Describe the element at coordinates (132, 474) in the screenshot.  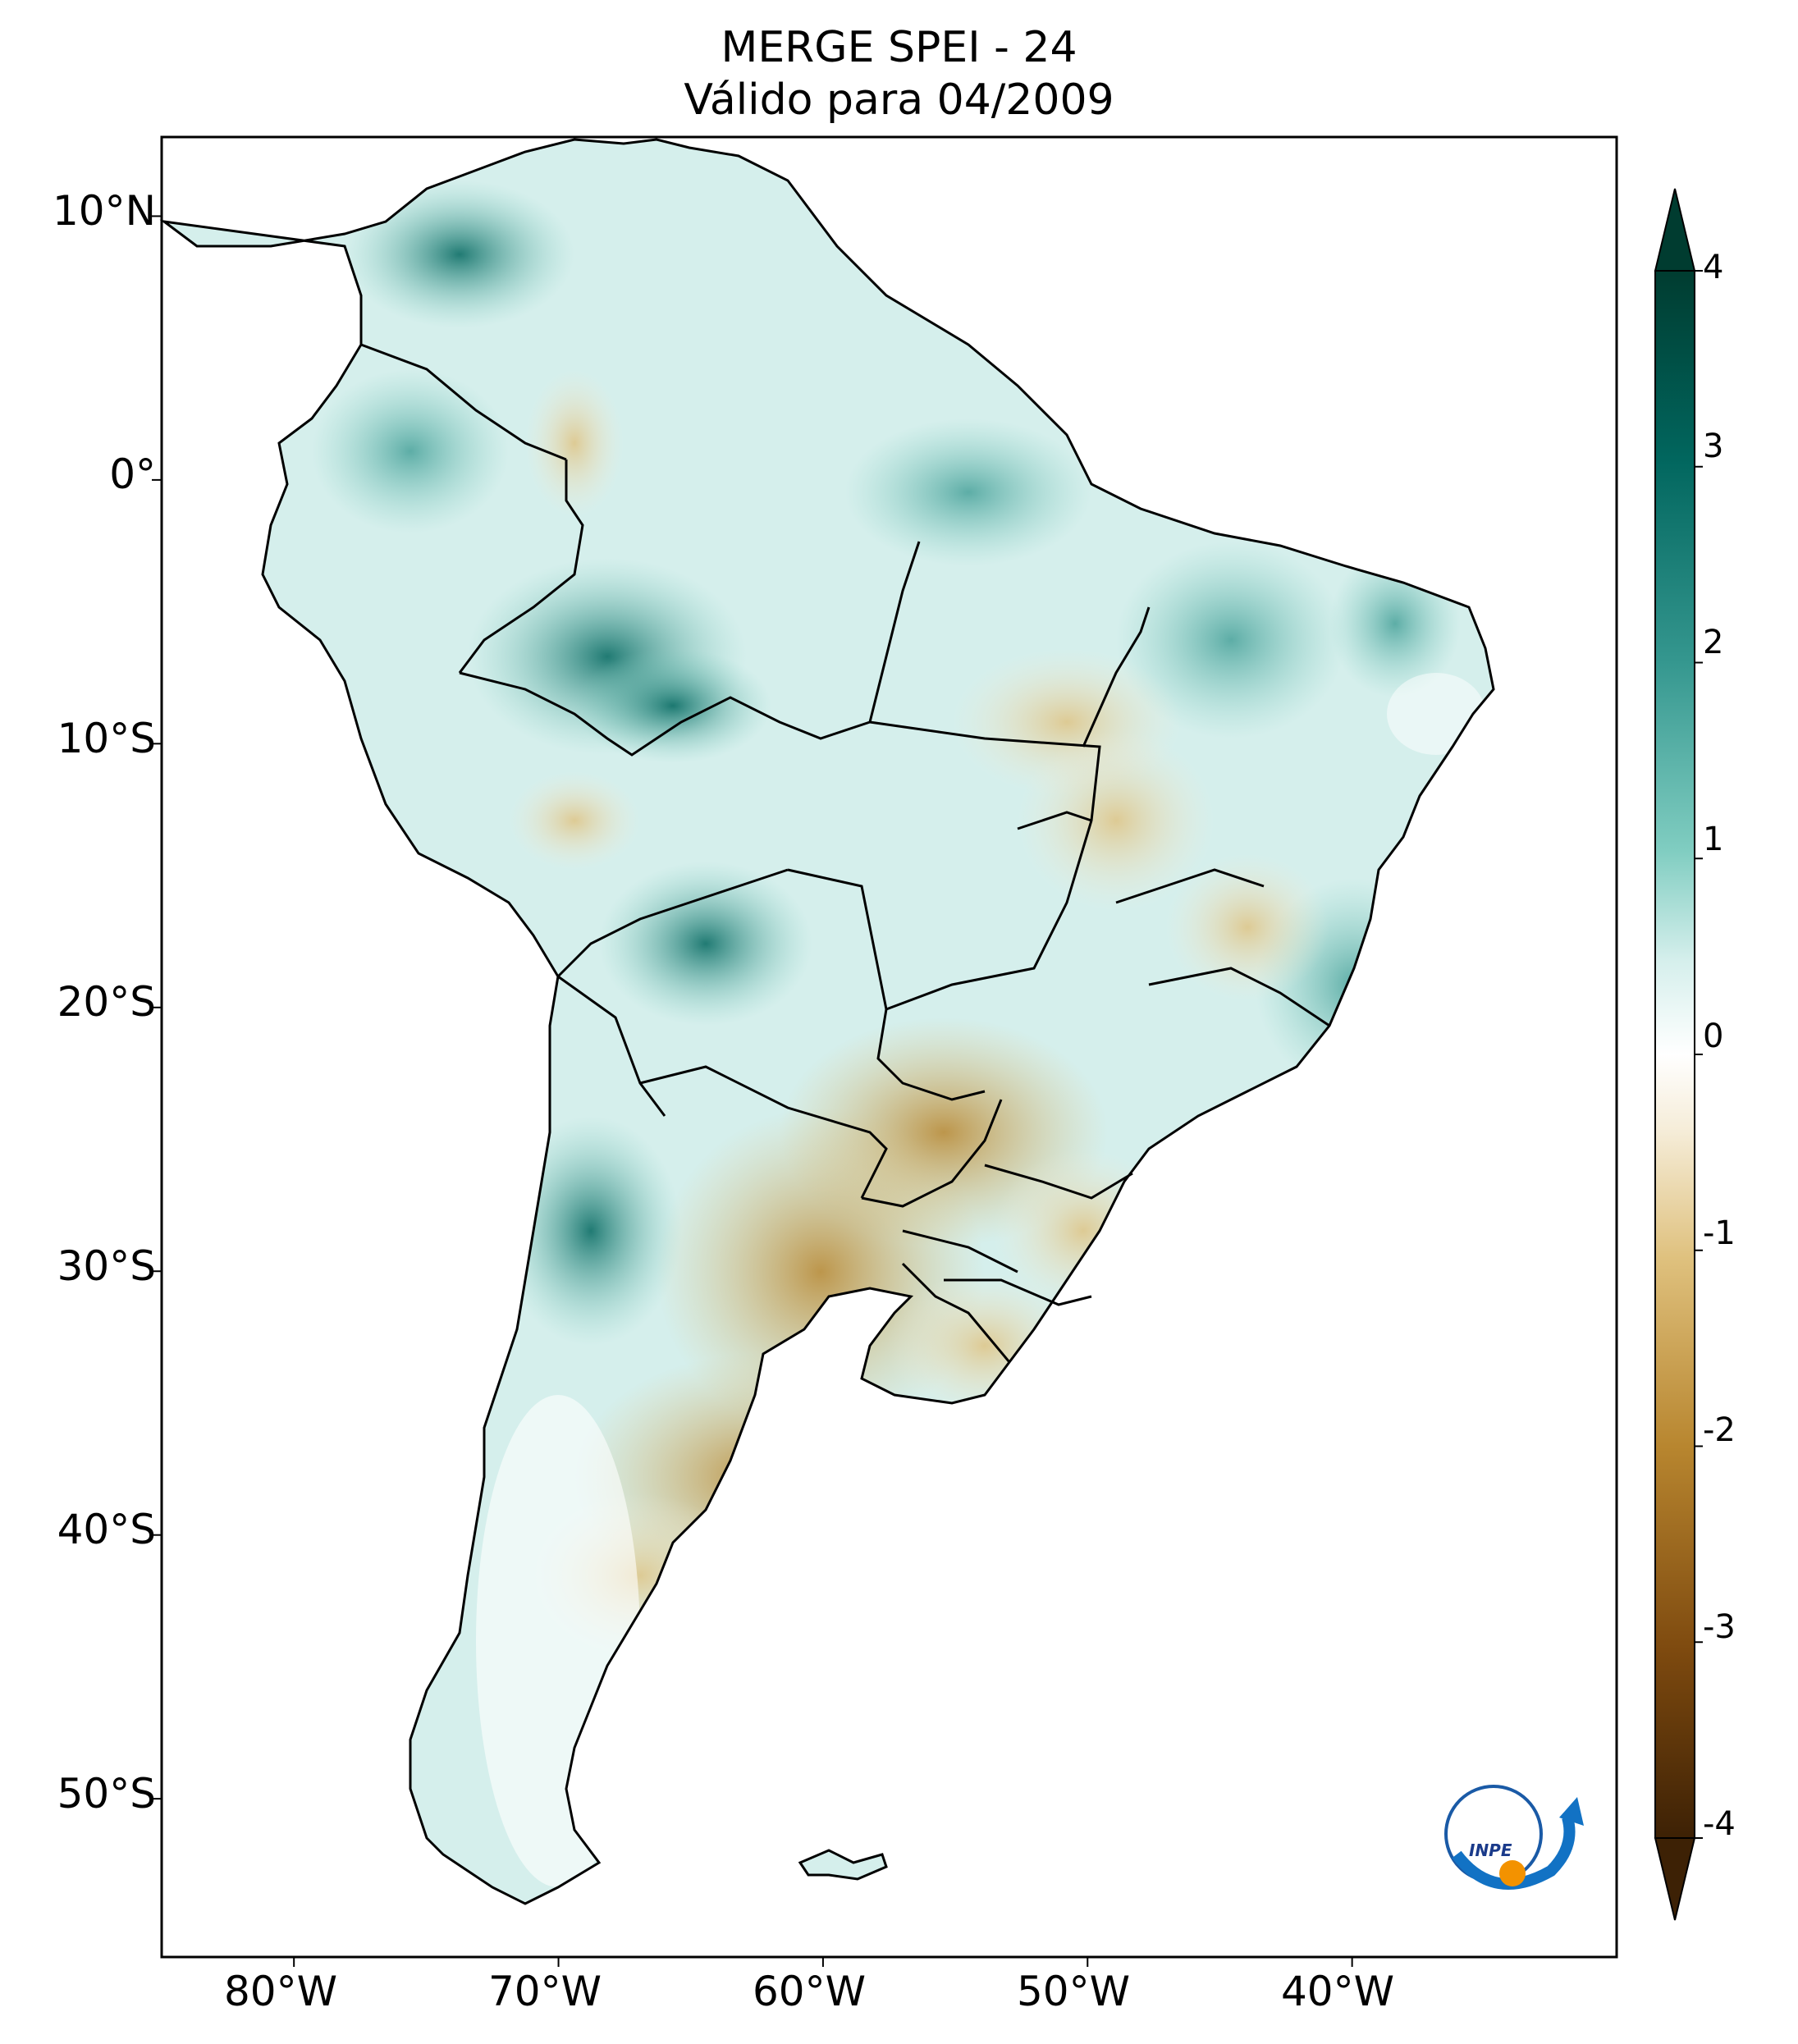
I see `lat-label-0: 0°` at that location.